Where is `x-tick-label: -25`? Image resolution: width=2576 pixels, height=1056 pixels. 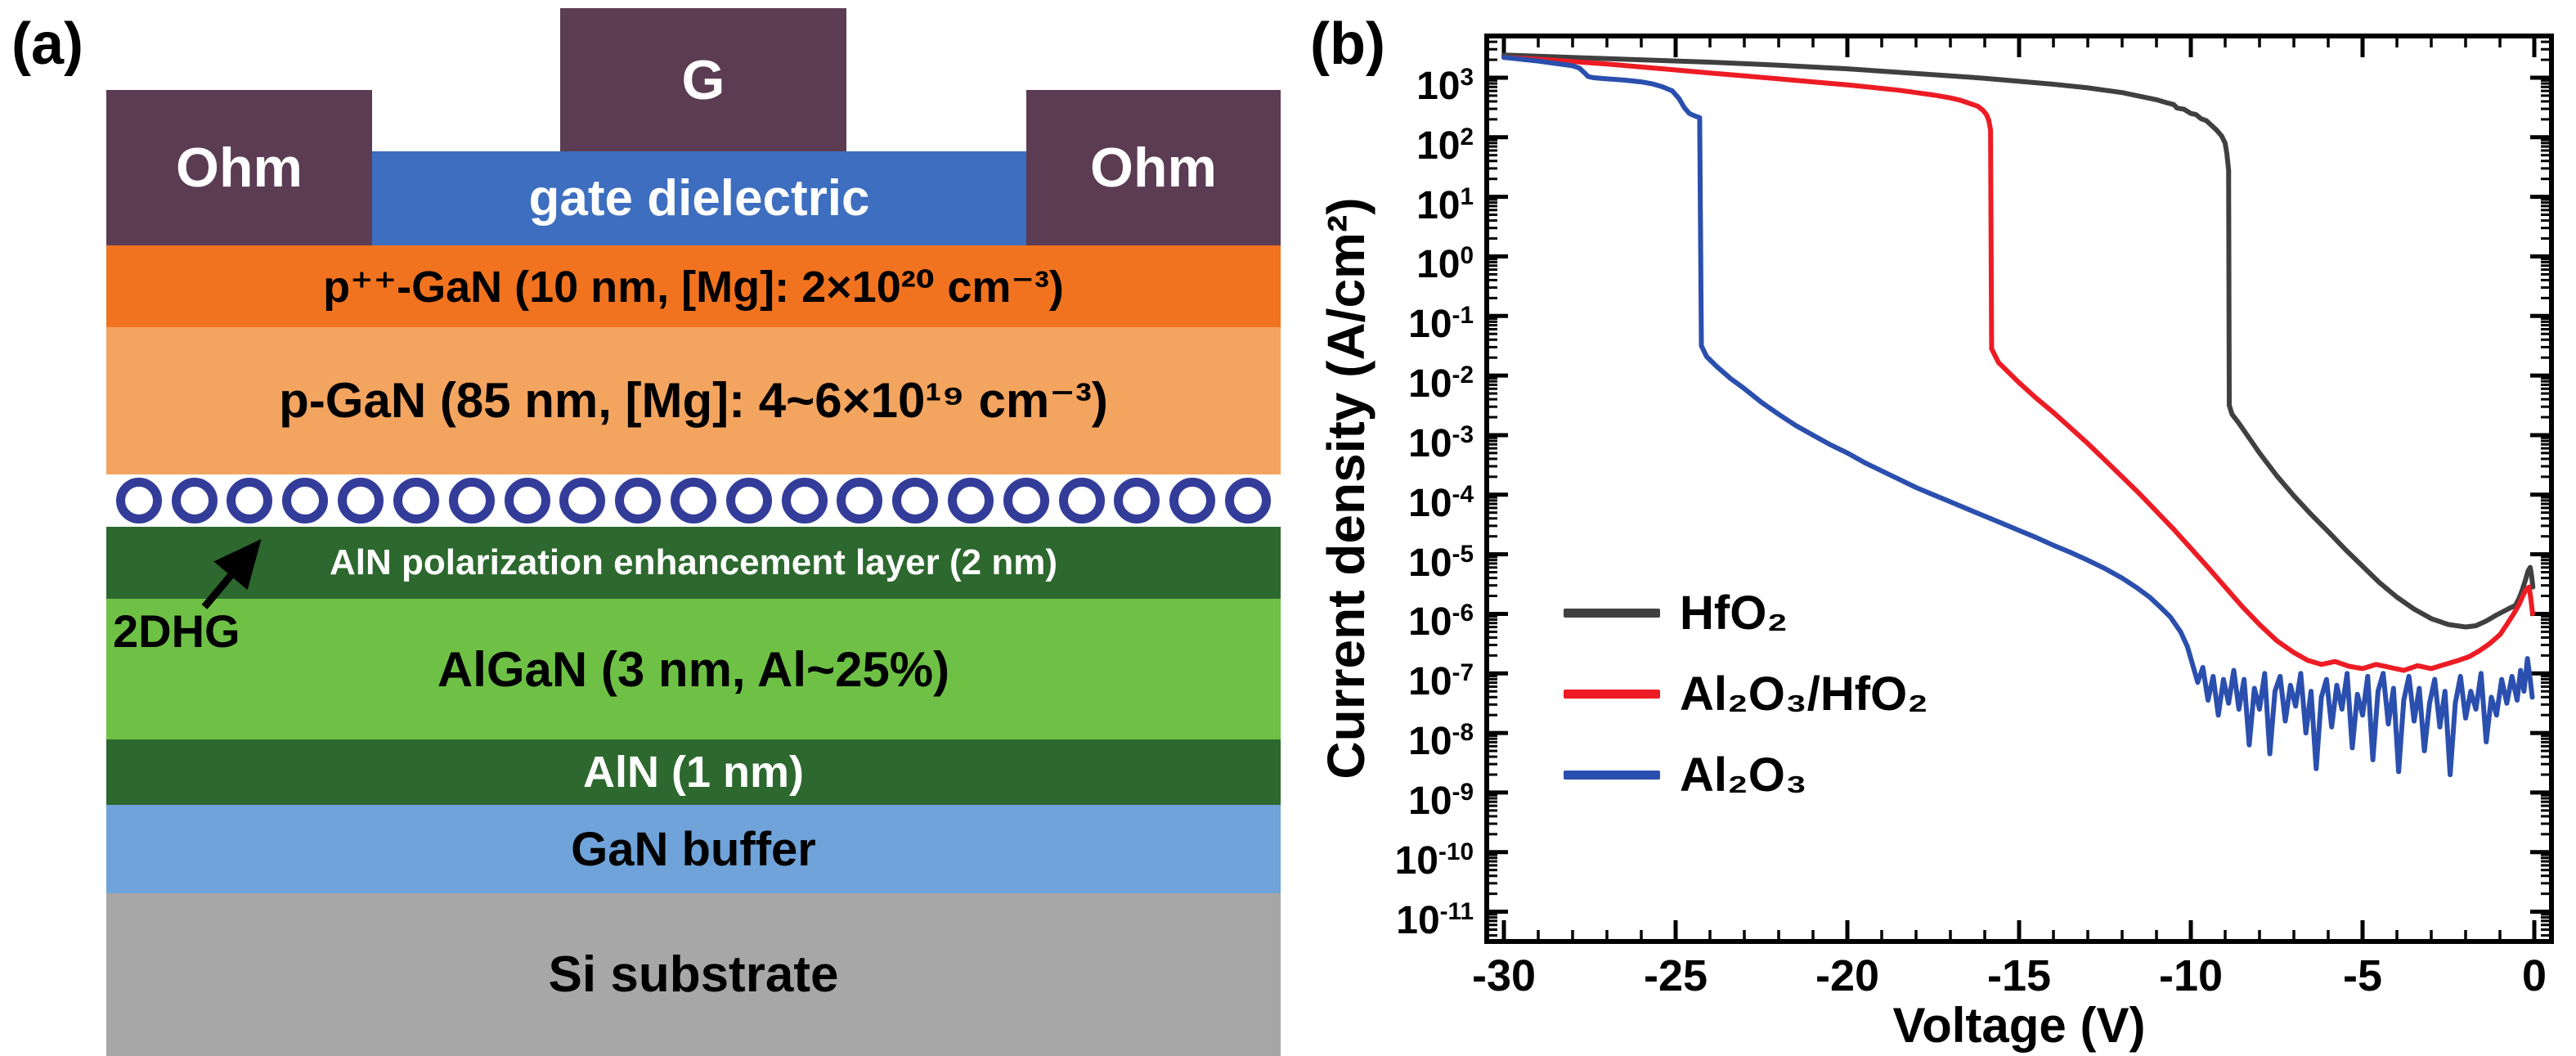
x-tick-label: -25 is located at coordinates (1675, 975).